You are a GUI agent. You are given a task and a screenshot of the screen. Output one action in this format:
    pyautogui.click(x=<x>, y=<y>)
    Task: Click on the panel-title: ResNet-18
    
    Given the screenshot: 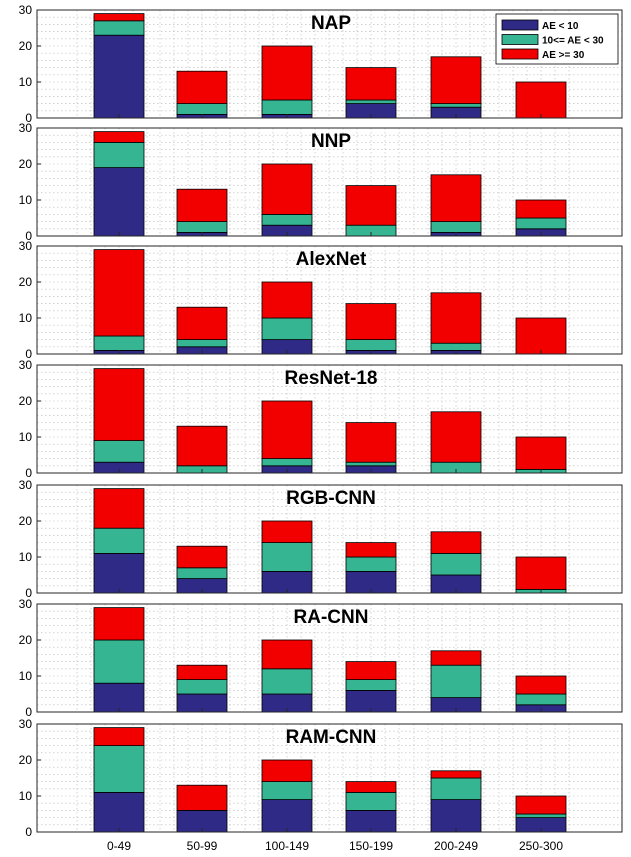 What is the action you would take?
    pyautogui.click(x=331, y=378)
    